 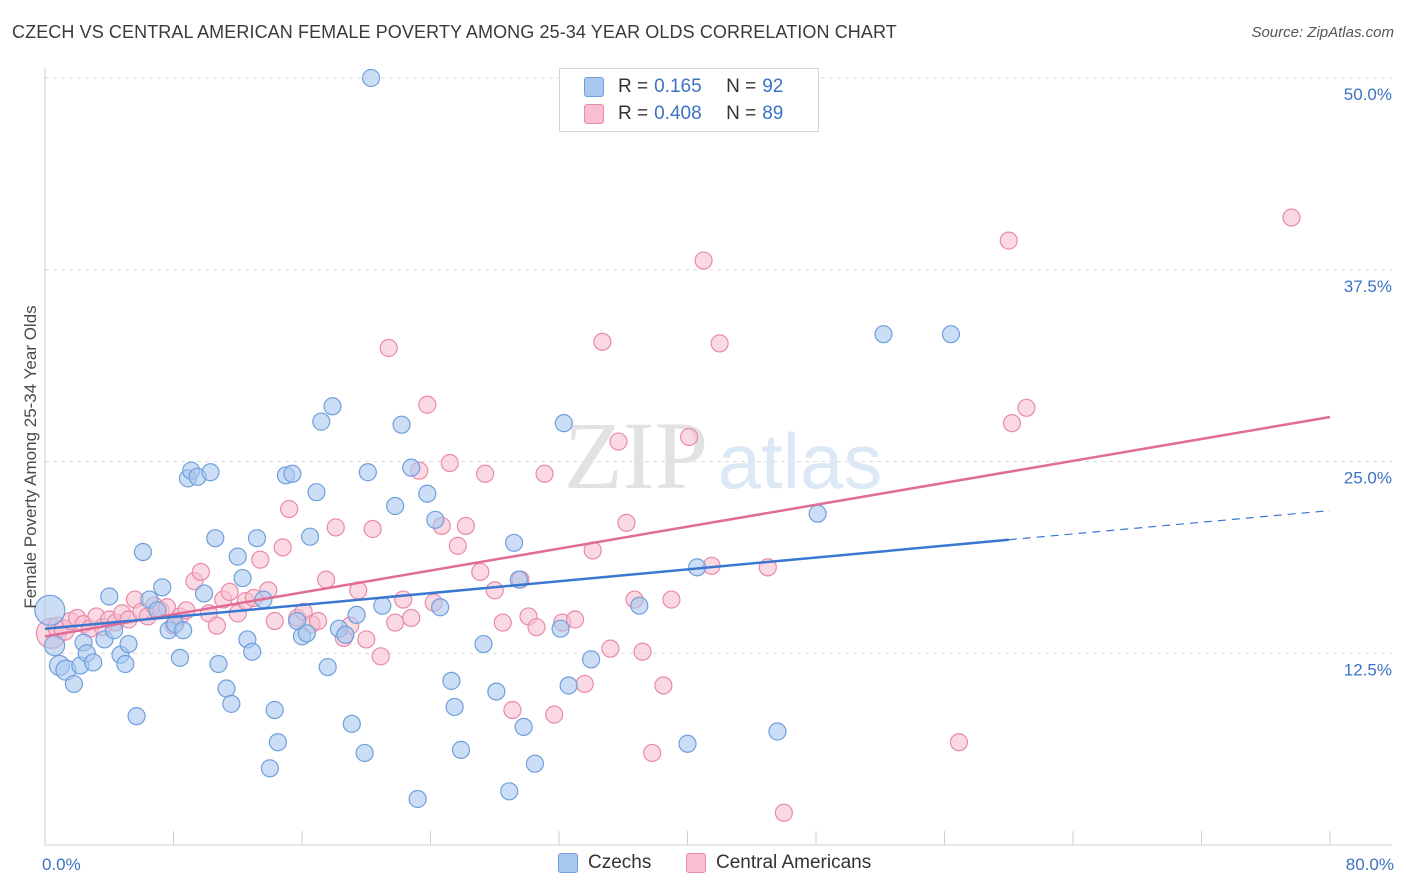 I want to click on legend-n-label: N =, so click(x=741, y=86).